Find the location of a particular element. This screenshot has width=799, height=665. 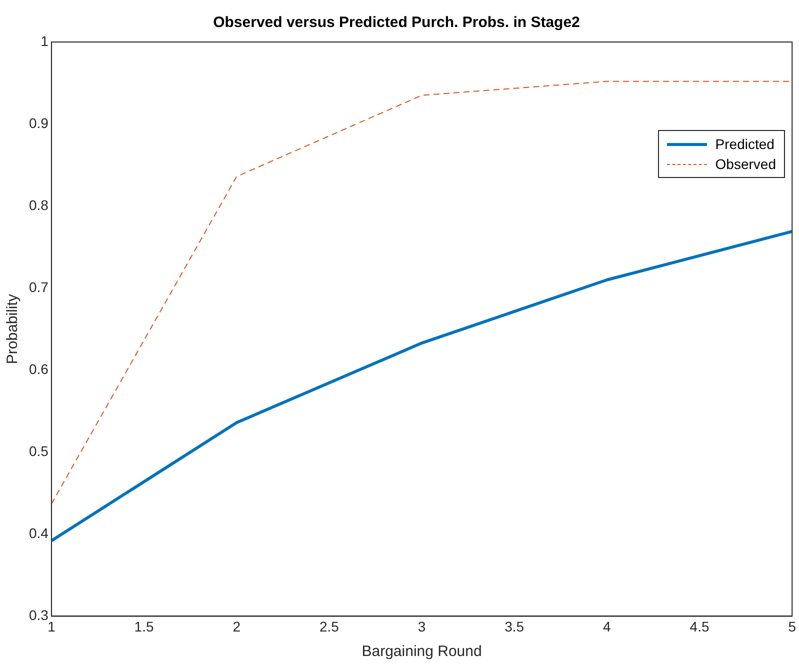

chart-title: Observed versus Predicted Purch. Probs. in Stage2 is located at coordinates (396, 23).